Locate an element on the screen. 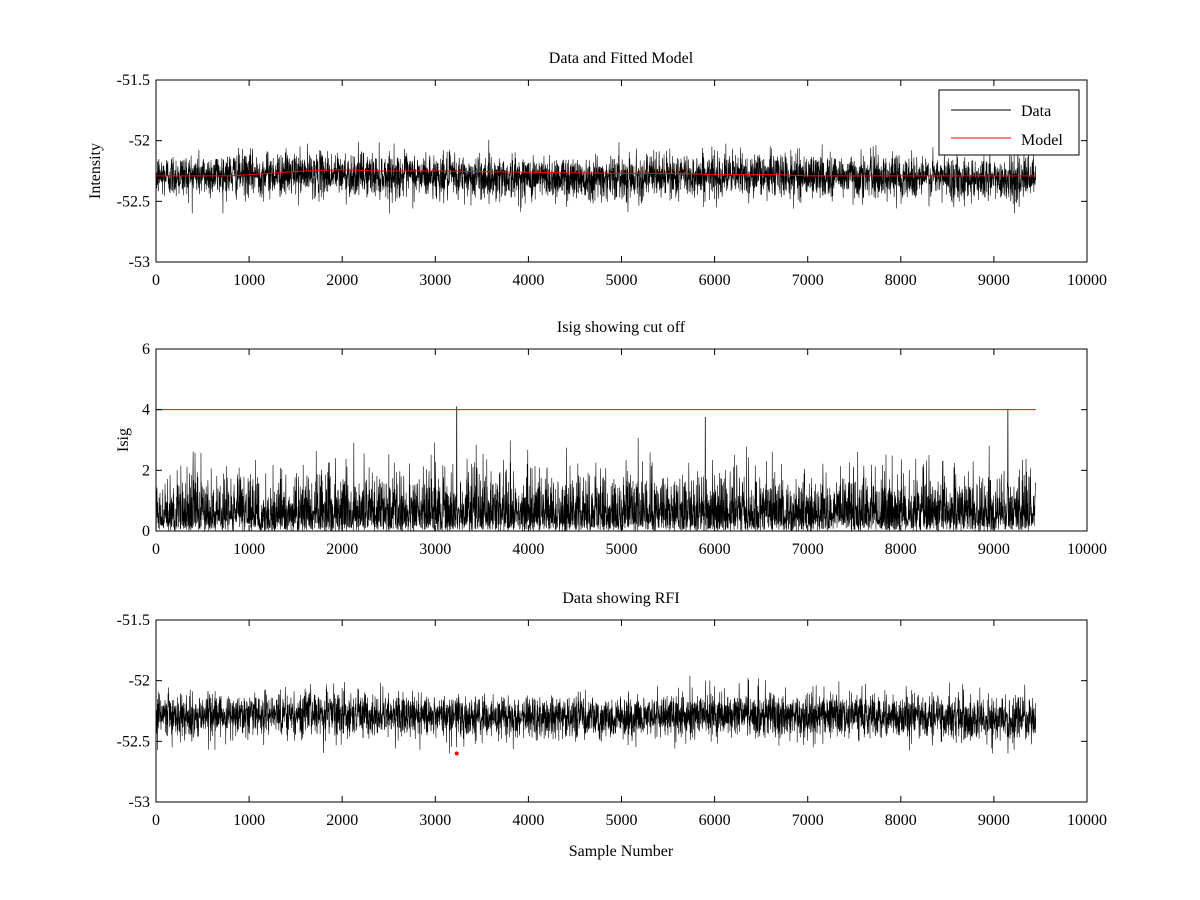  panel-1-legend: Data Model is located at coordinates (1009, 122).